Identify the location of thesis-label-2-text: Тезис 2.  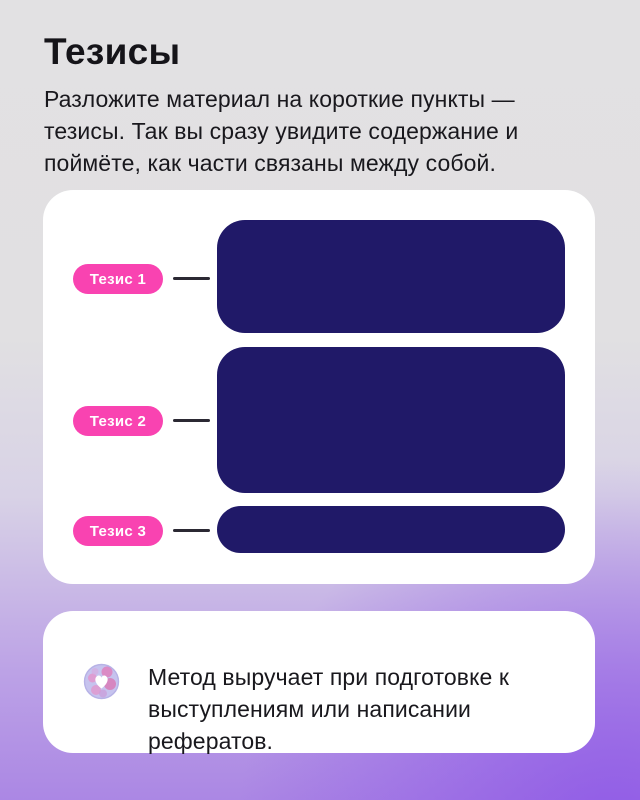
(118, 421).